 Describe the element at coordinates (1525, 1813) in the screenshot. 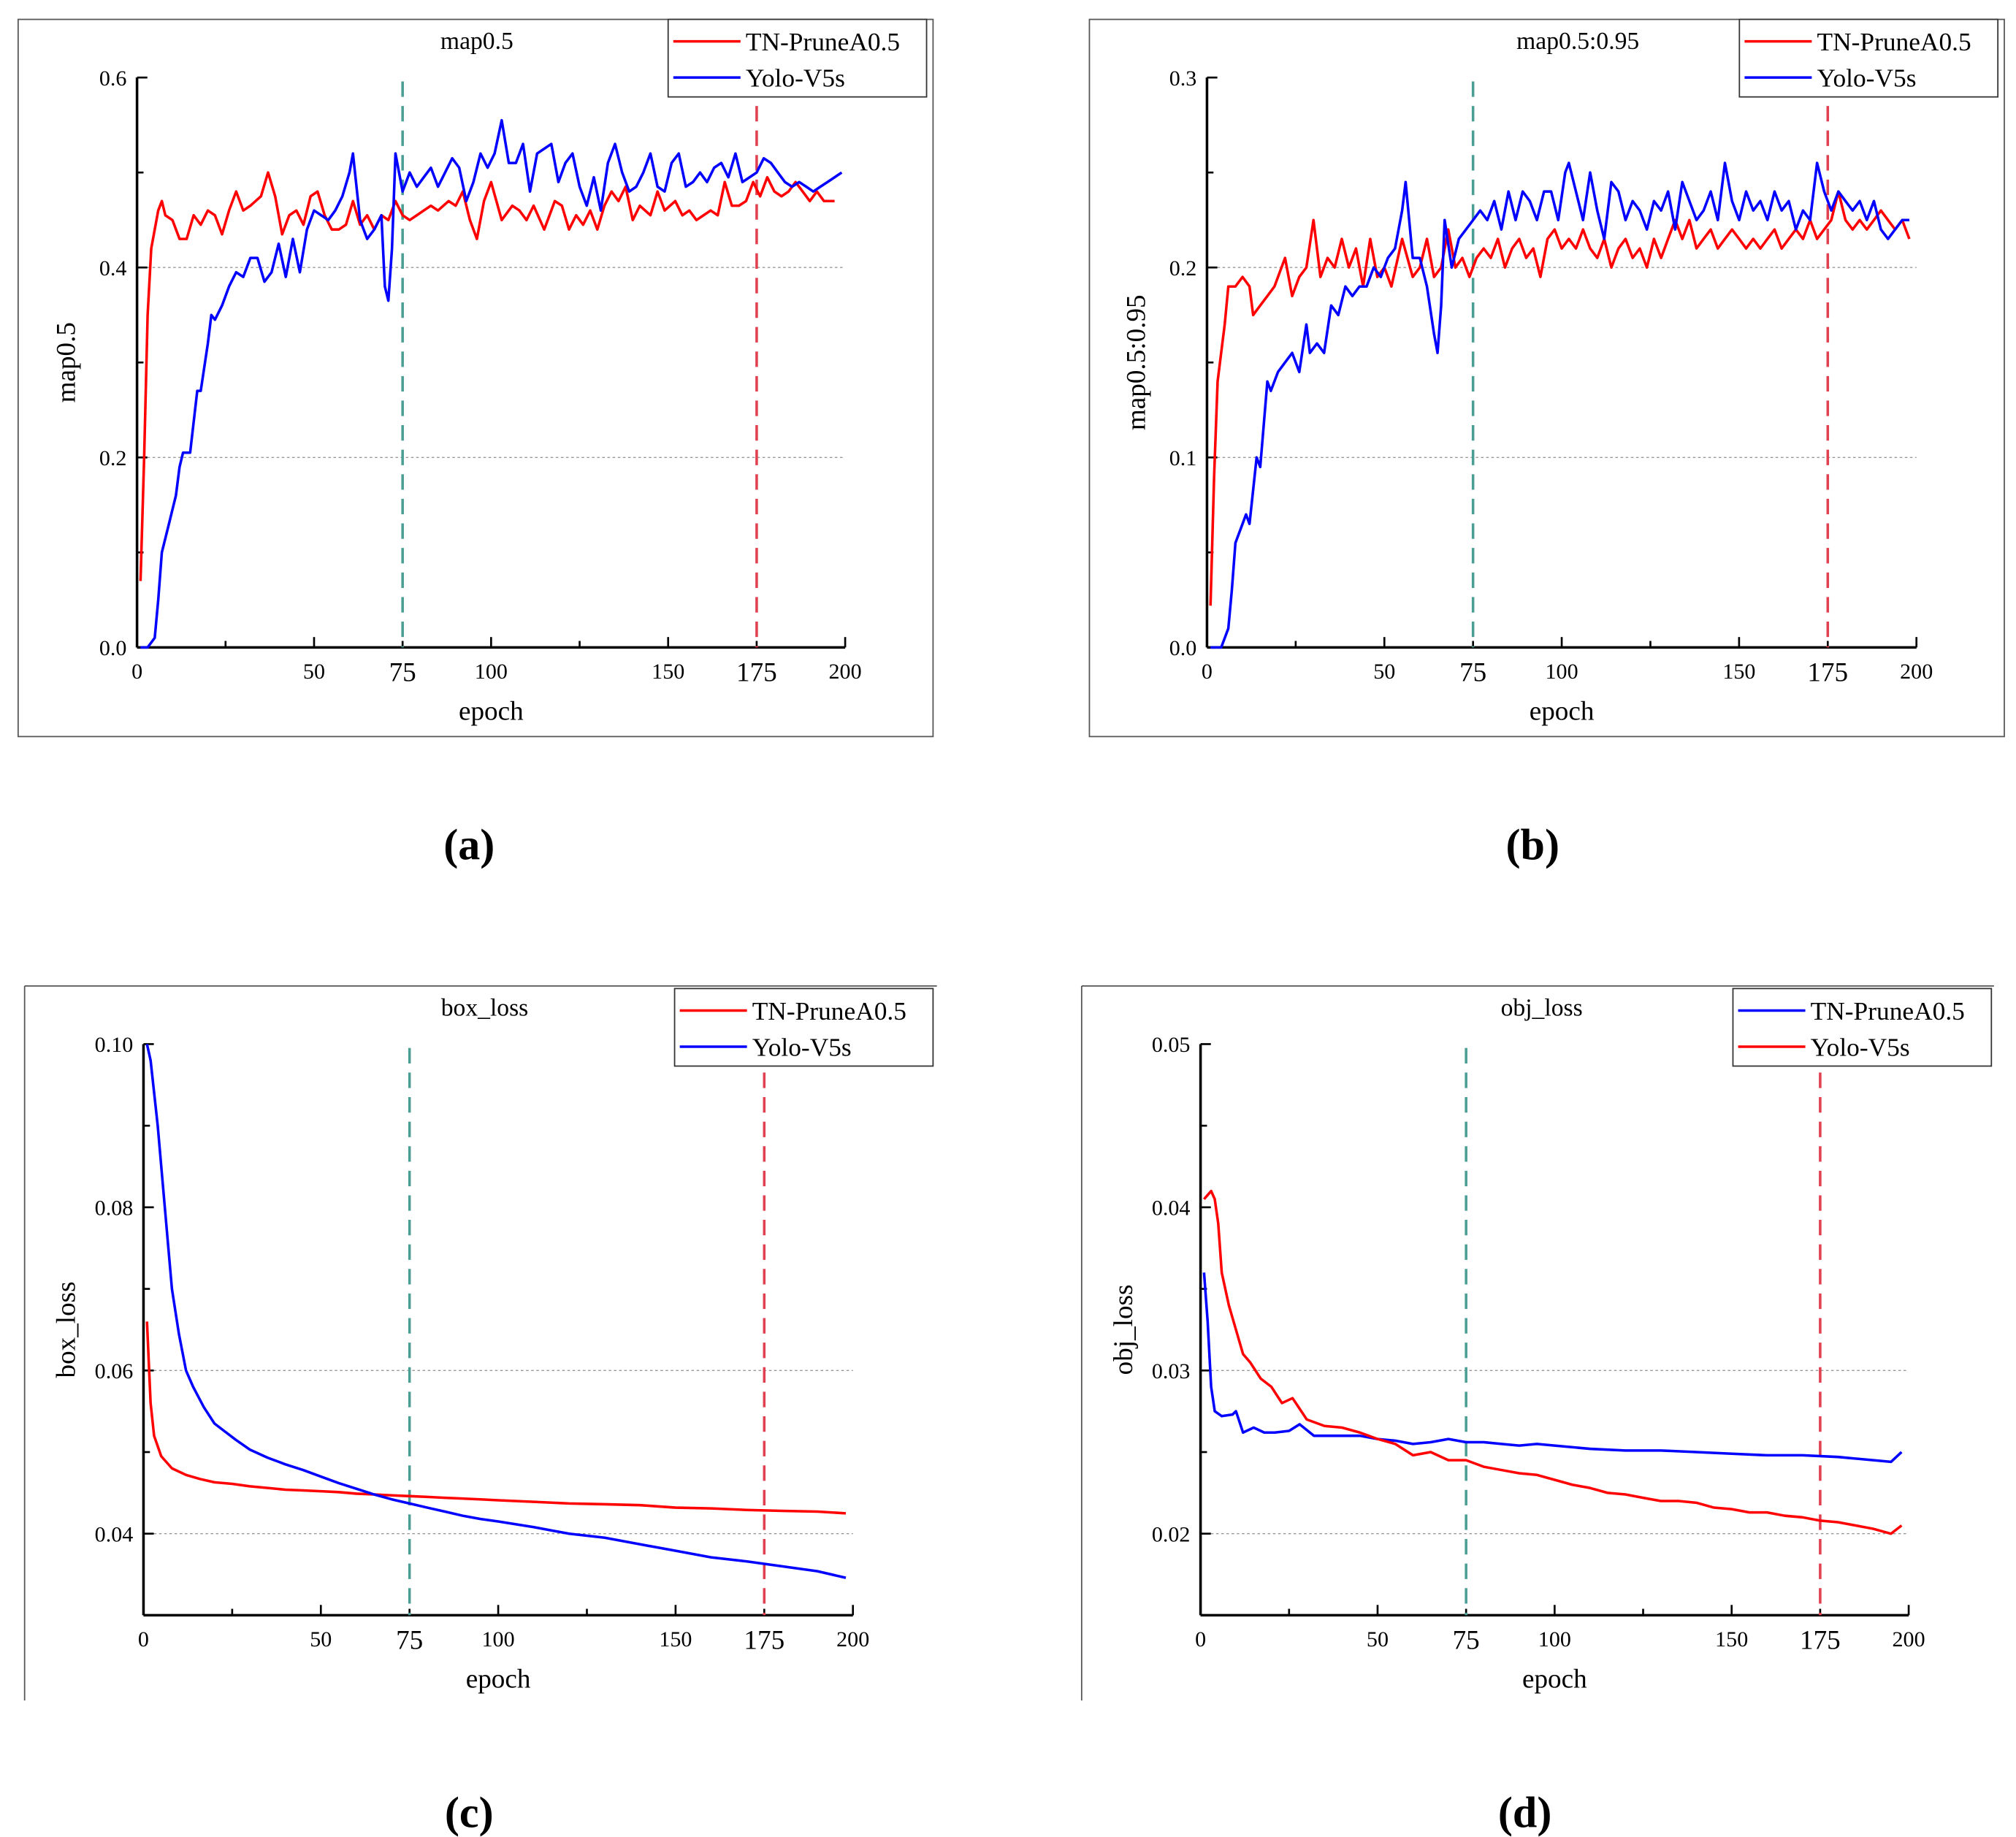

I see `panel-label: (d)` at that location.